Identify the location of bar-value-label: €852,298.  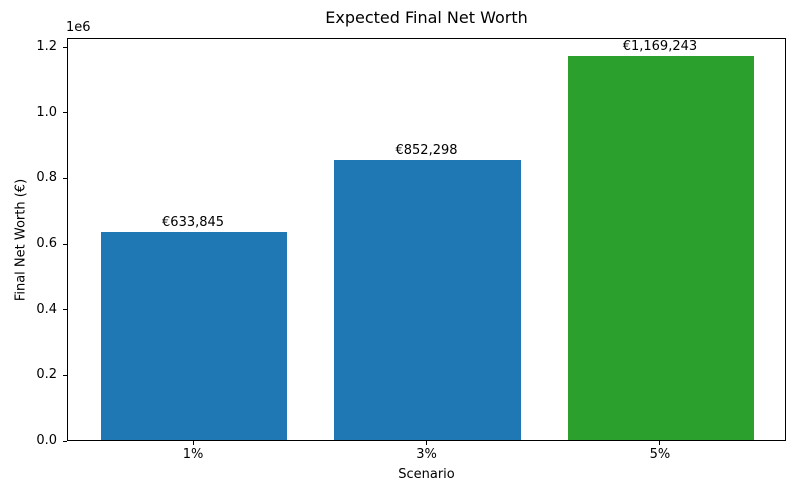
(426, 151).